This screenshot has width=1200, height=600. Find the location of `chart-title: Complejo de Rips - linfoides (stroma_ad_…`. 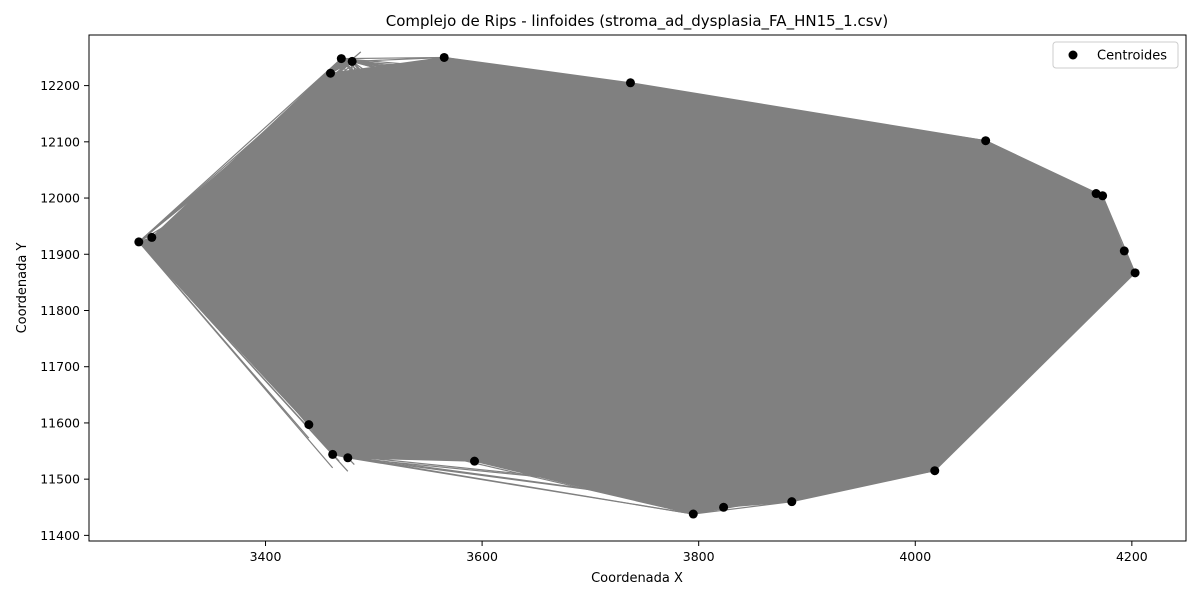

chart-title: Complejo de Rips - linfoides (stroma_ad_… is located at coordinates (637, 21).